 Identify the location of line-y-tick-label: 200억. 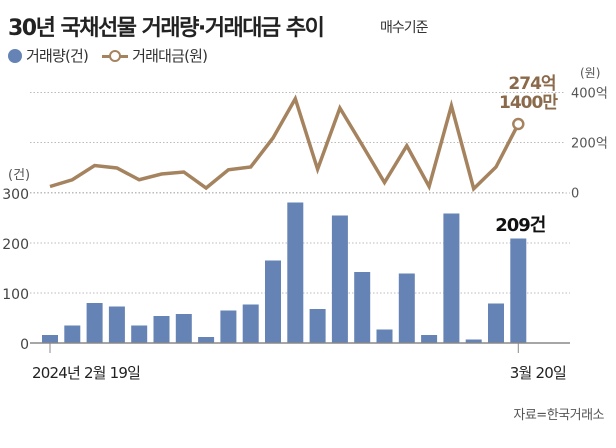
(589, 144).